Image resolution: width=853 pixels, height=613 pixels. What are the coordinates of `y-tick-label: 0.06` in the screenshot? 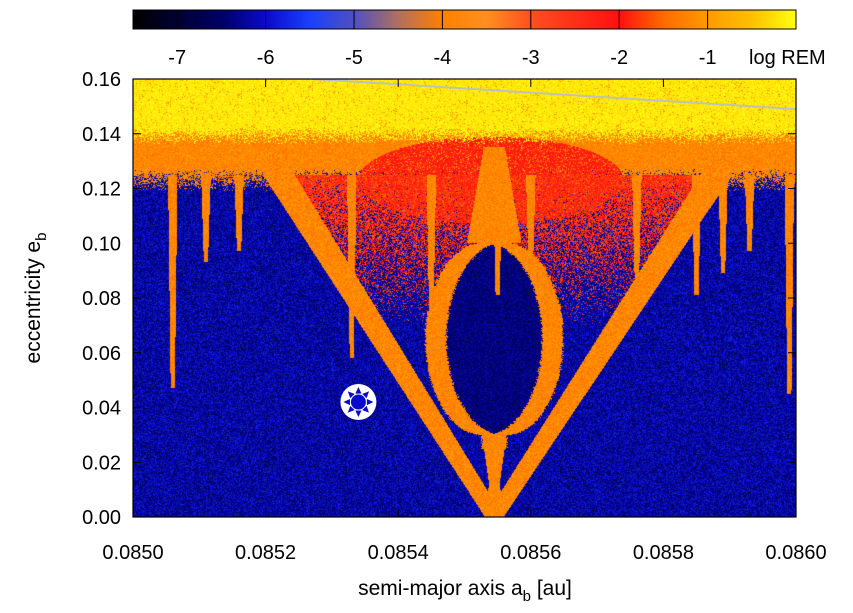 It's located at (101, 354).